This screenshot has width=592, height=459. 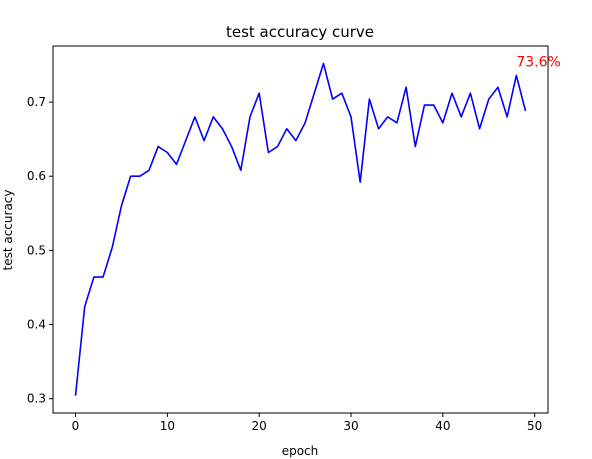 What do you see at coordinates (76, 426) in the screenshot?
I see `x-tick-label: 0` at bounding box center [76, 426].